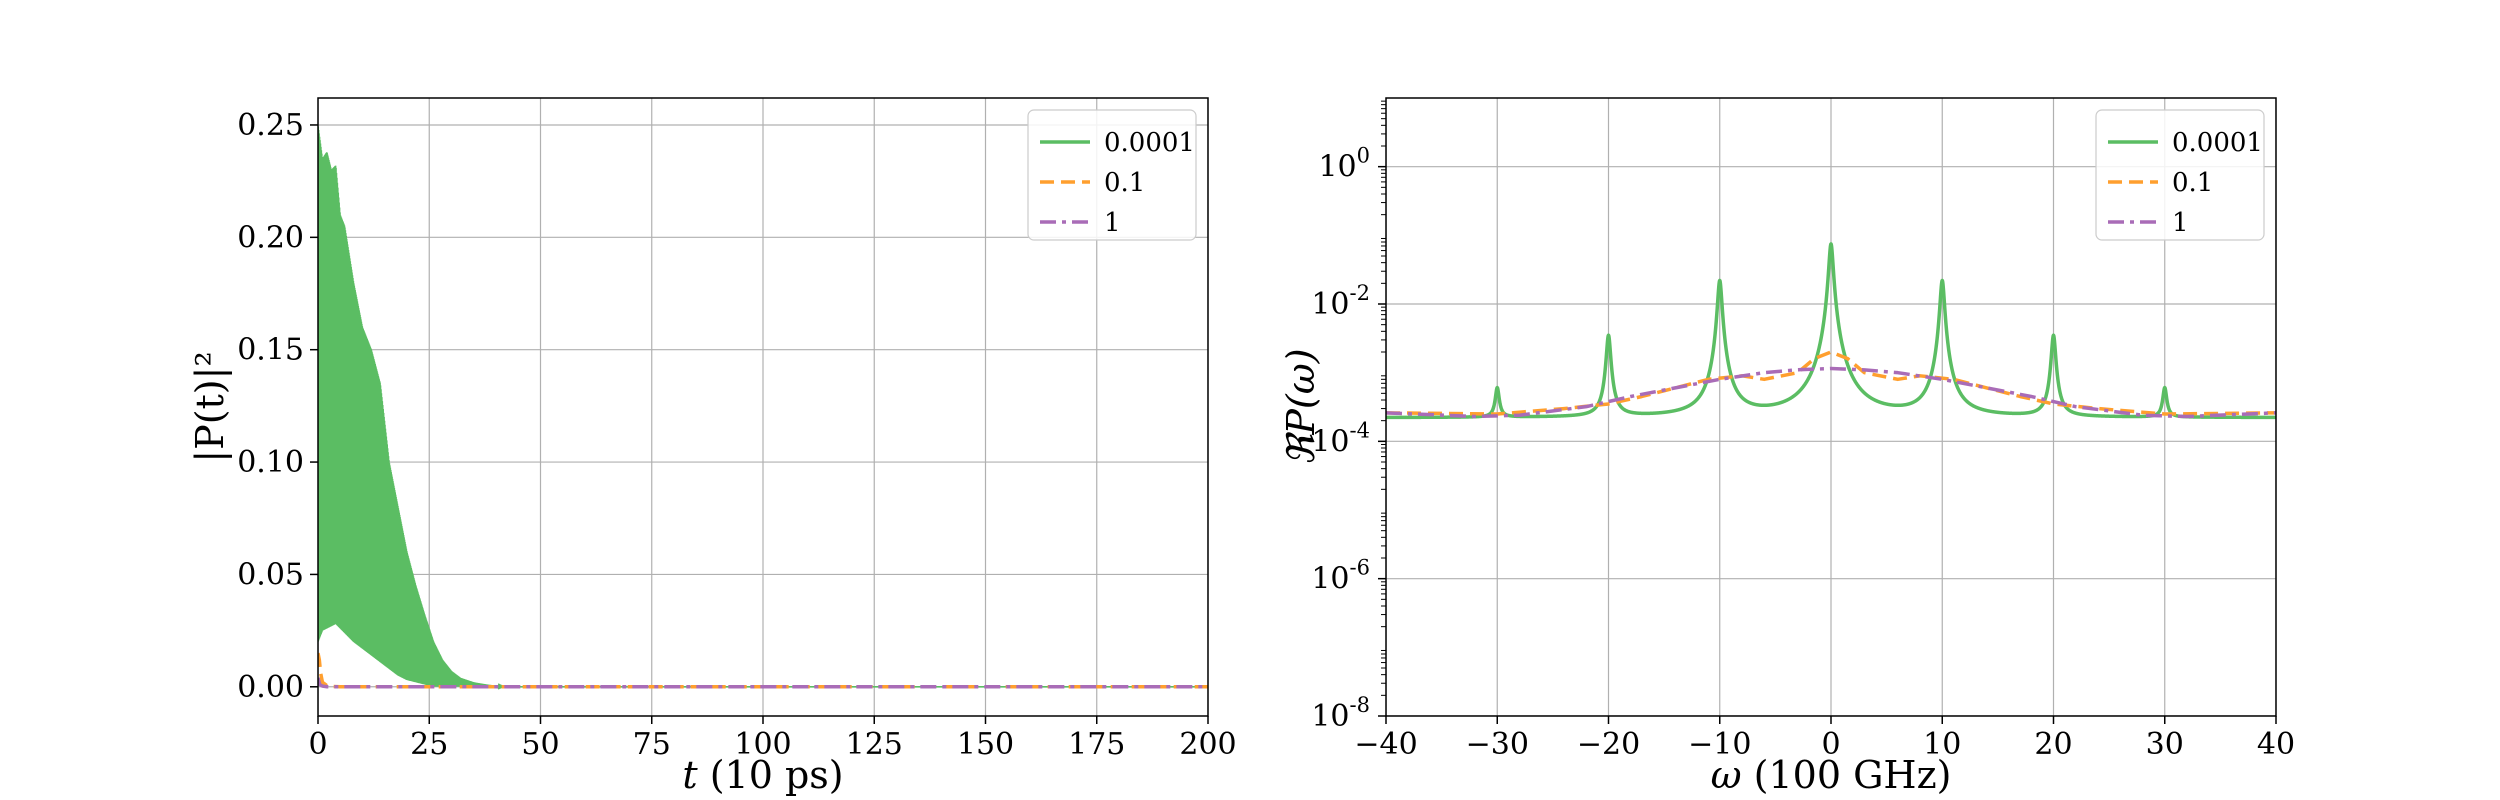 This screenshot has width=2500, height=800. Describe the element at coordinates (2217, 143) in the screenshot. I see `right-legend-label: 0.0001` at that location.